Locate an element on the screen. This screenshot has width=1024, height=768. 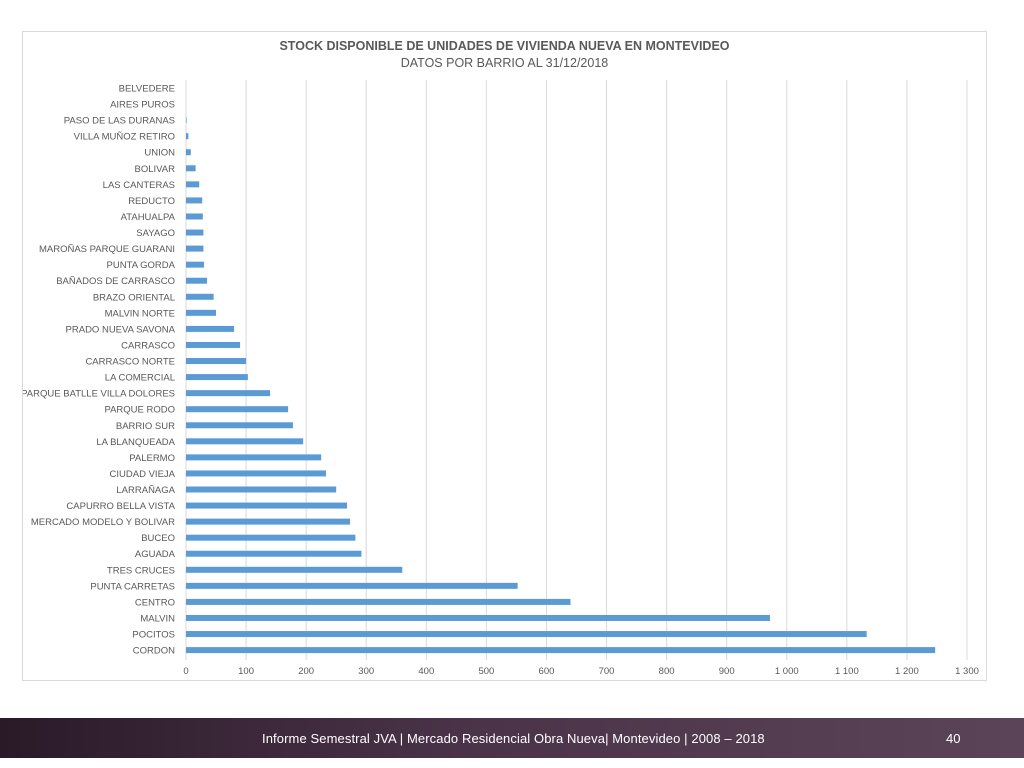
x-tick-label: 1 300 is located at coordinates (967, 671).